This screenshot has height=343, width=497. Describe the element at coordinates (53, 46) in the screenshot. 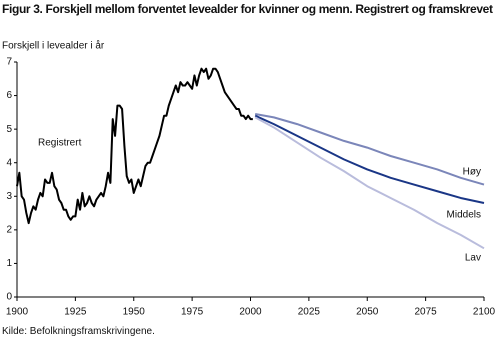

I see `y-axis-label: Forskjell i levealder i år` at that location.